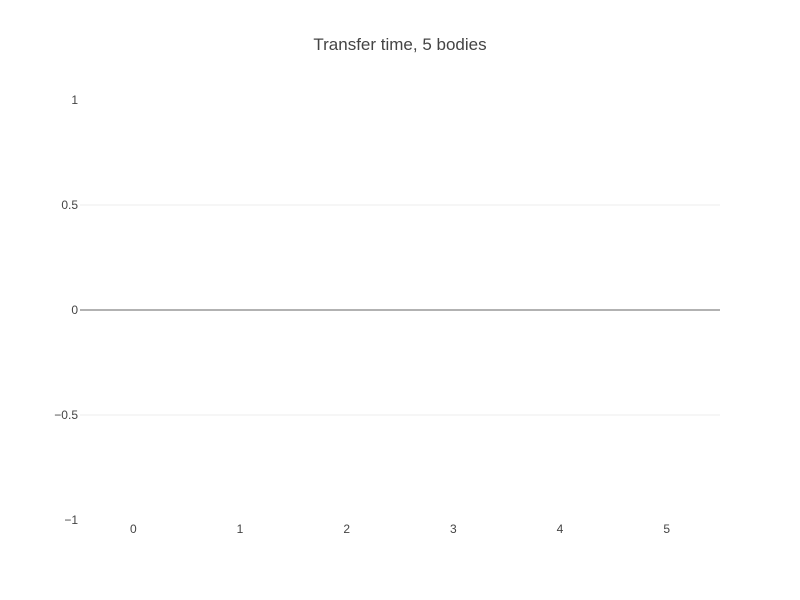 The width and height of the screenshot is (800, 600). What do you see at coordinates (560, 529) in the screenshot?
I see `x-tick-label: 4` at bounding box center [560, 529].